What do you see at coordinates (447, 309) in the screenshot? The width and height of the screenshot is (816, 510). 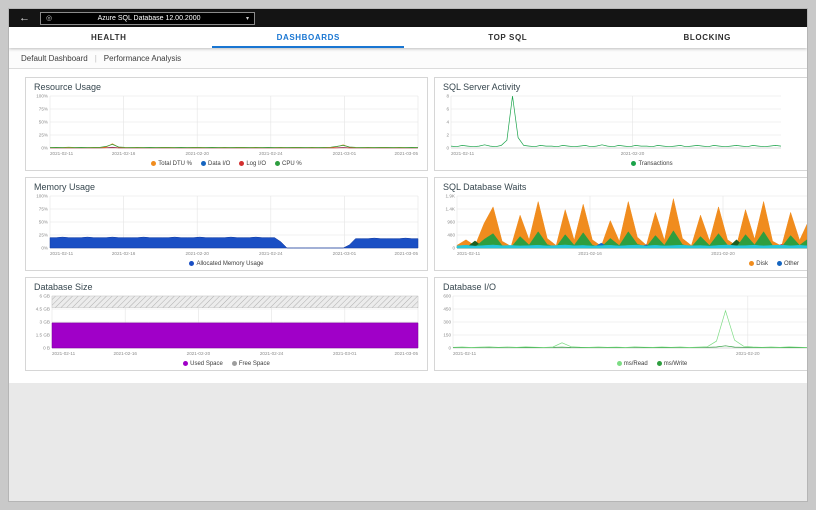 I see `svg-text: 450` at bounding box center [447, 309].